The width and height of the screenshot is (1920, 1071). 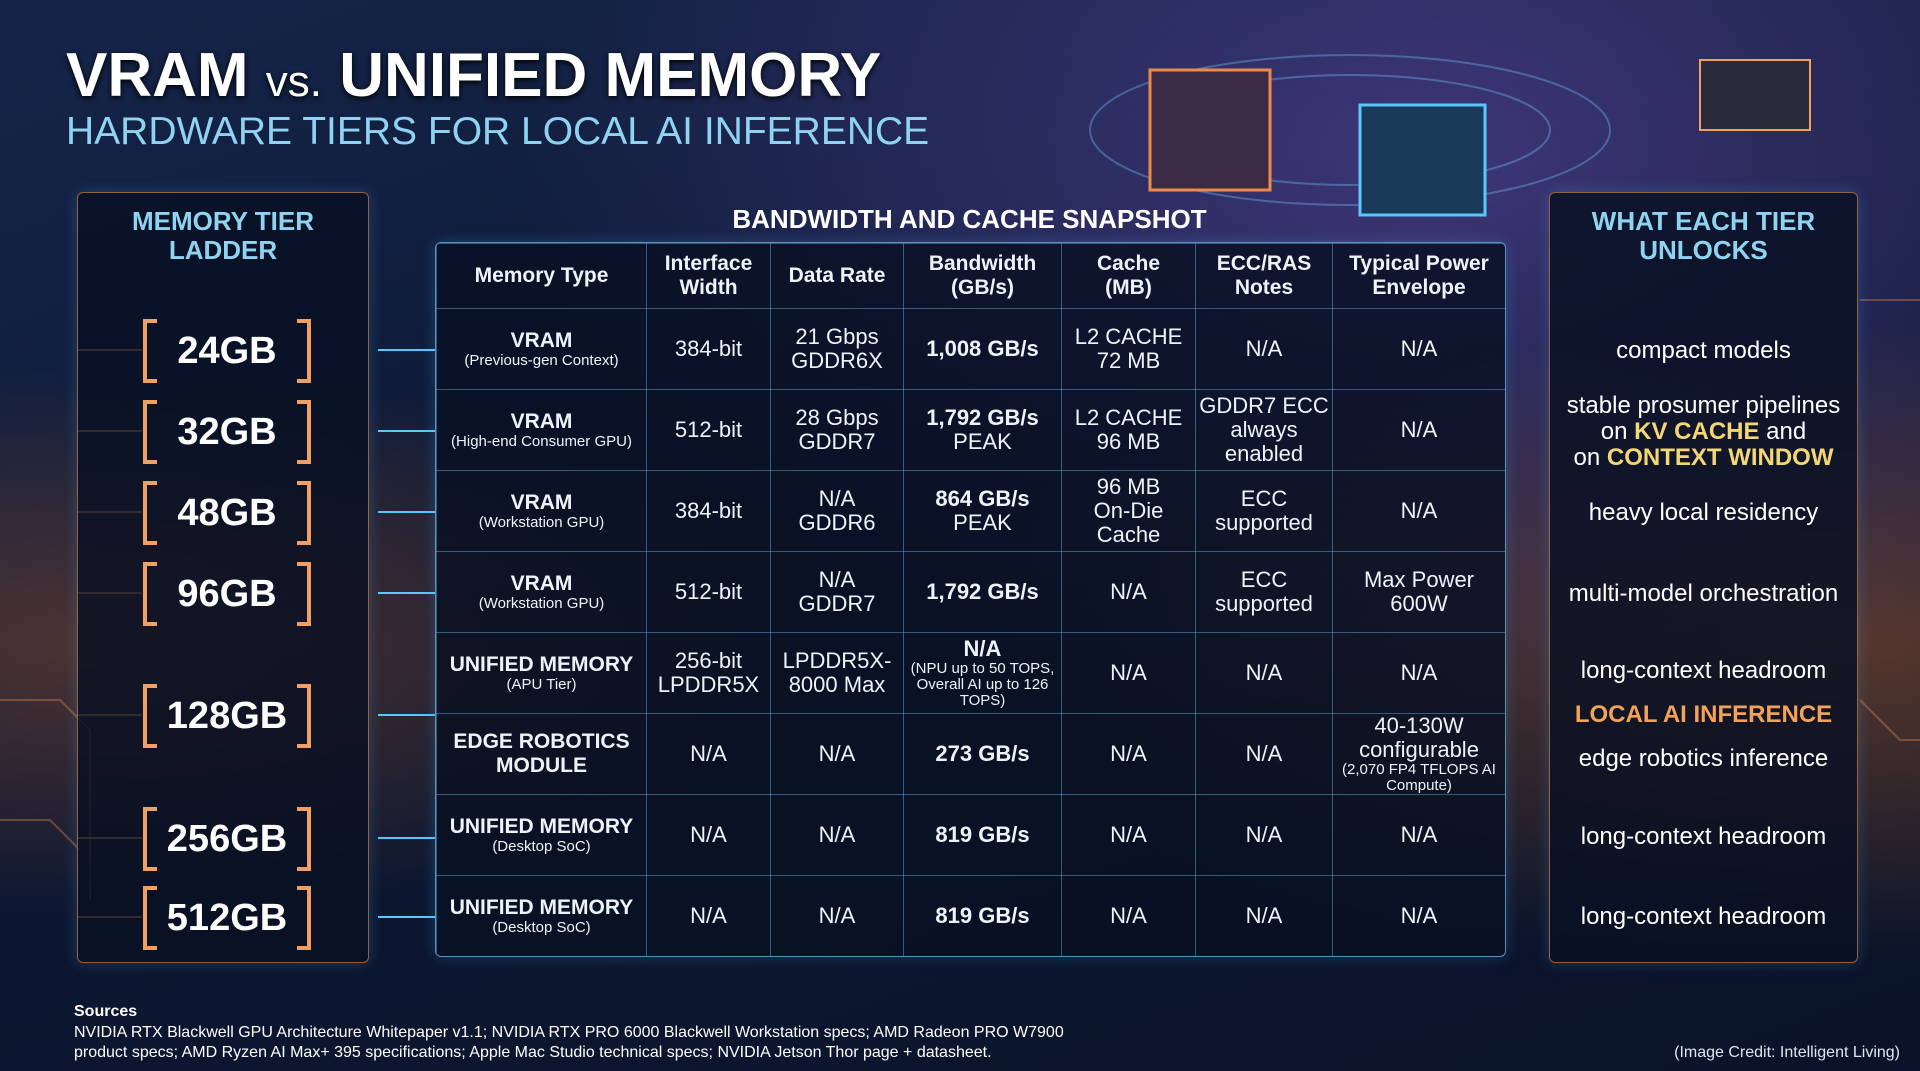 I want to click on cell-text: 28 Gbps, so click(x=837, y=417).